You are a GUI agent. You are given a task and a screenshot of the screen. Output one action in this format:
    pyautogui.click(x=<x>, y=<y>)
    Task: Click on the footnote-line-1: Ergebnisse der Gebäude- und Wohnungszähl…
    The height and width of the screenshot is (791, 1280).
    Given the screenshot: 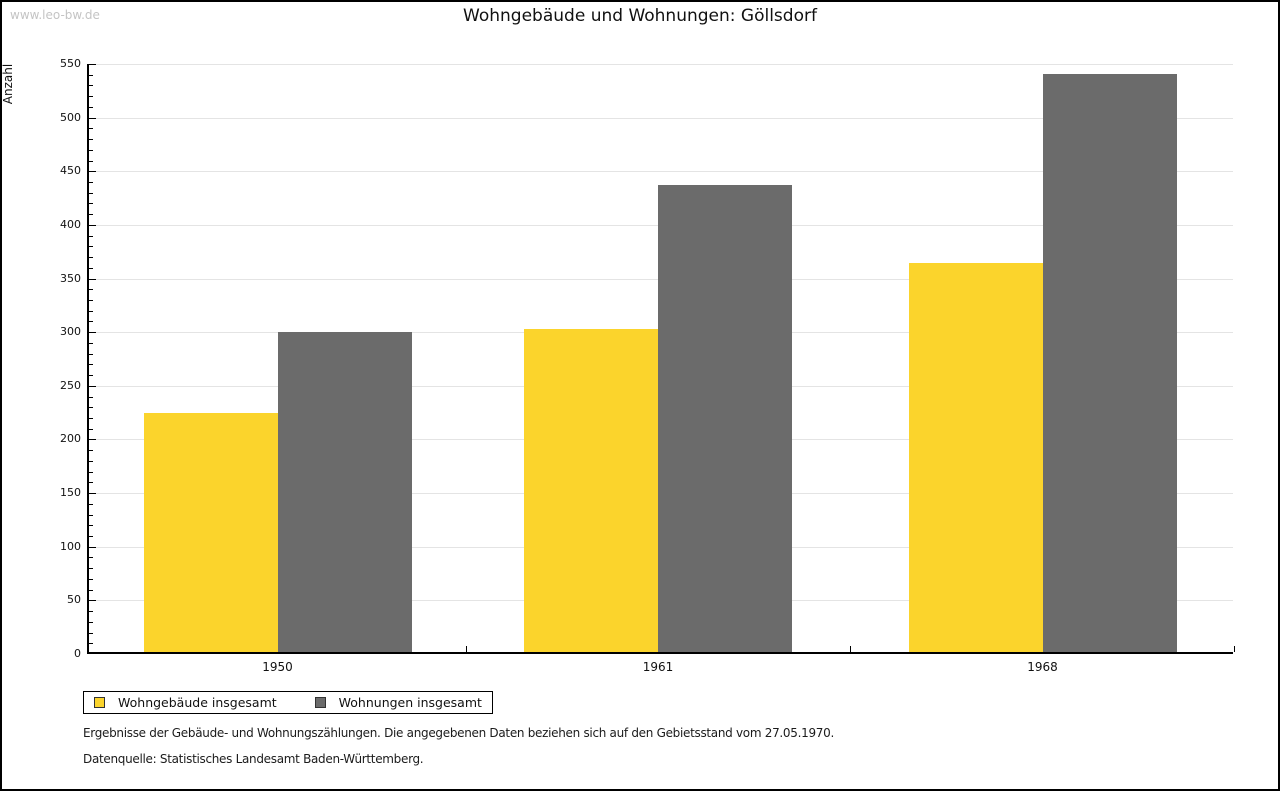 What is the action you would take?
    pyautogui.click(x=458, y=733)
    